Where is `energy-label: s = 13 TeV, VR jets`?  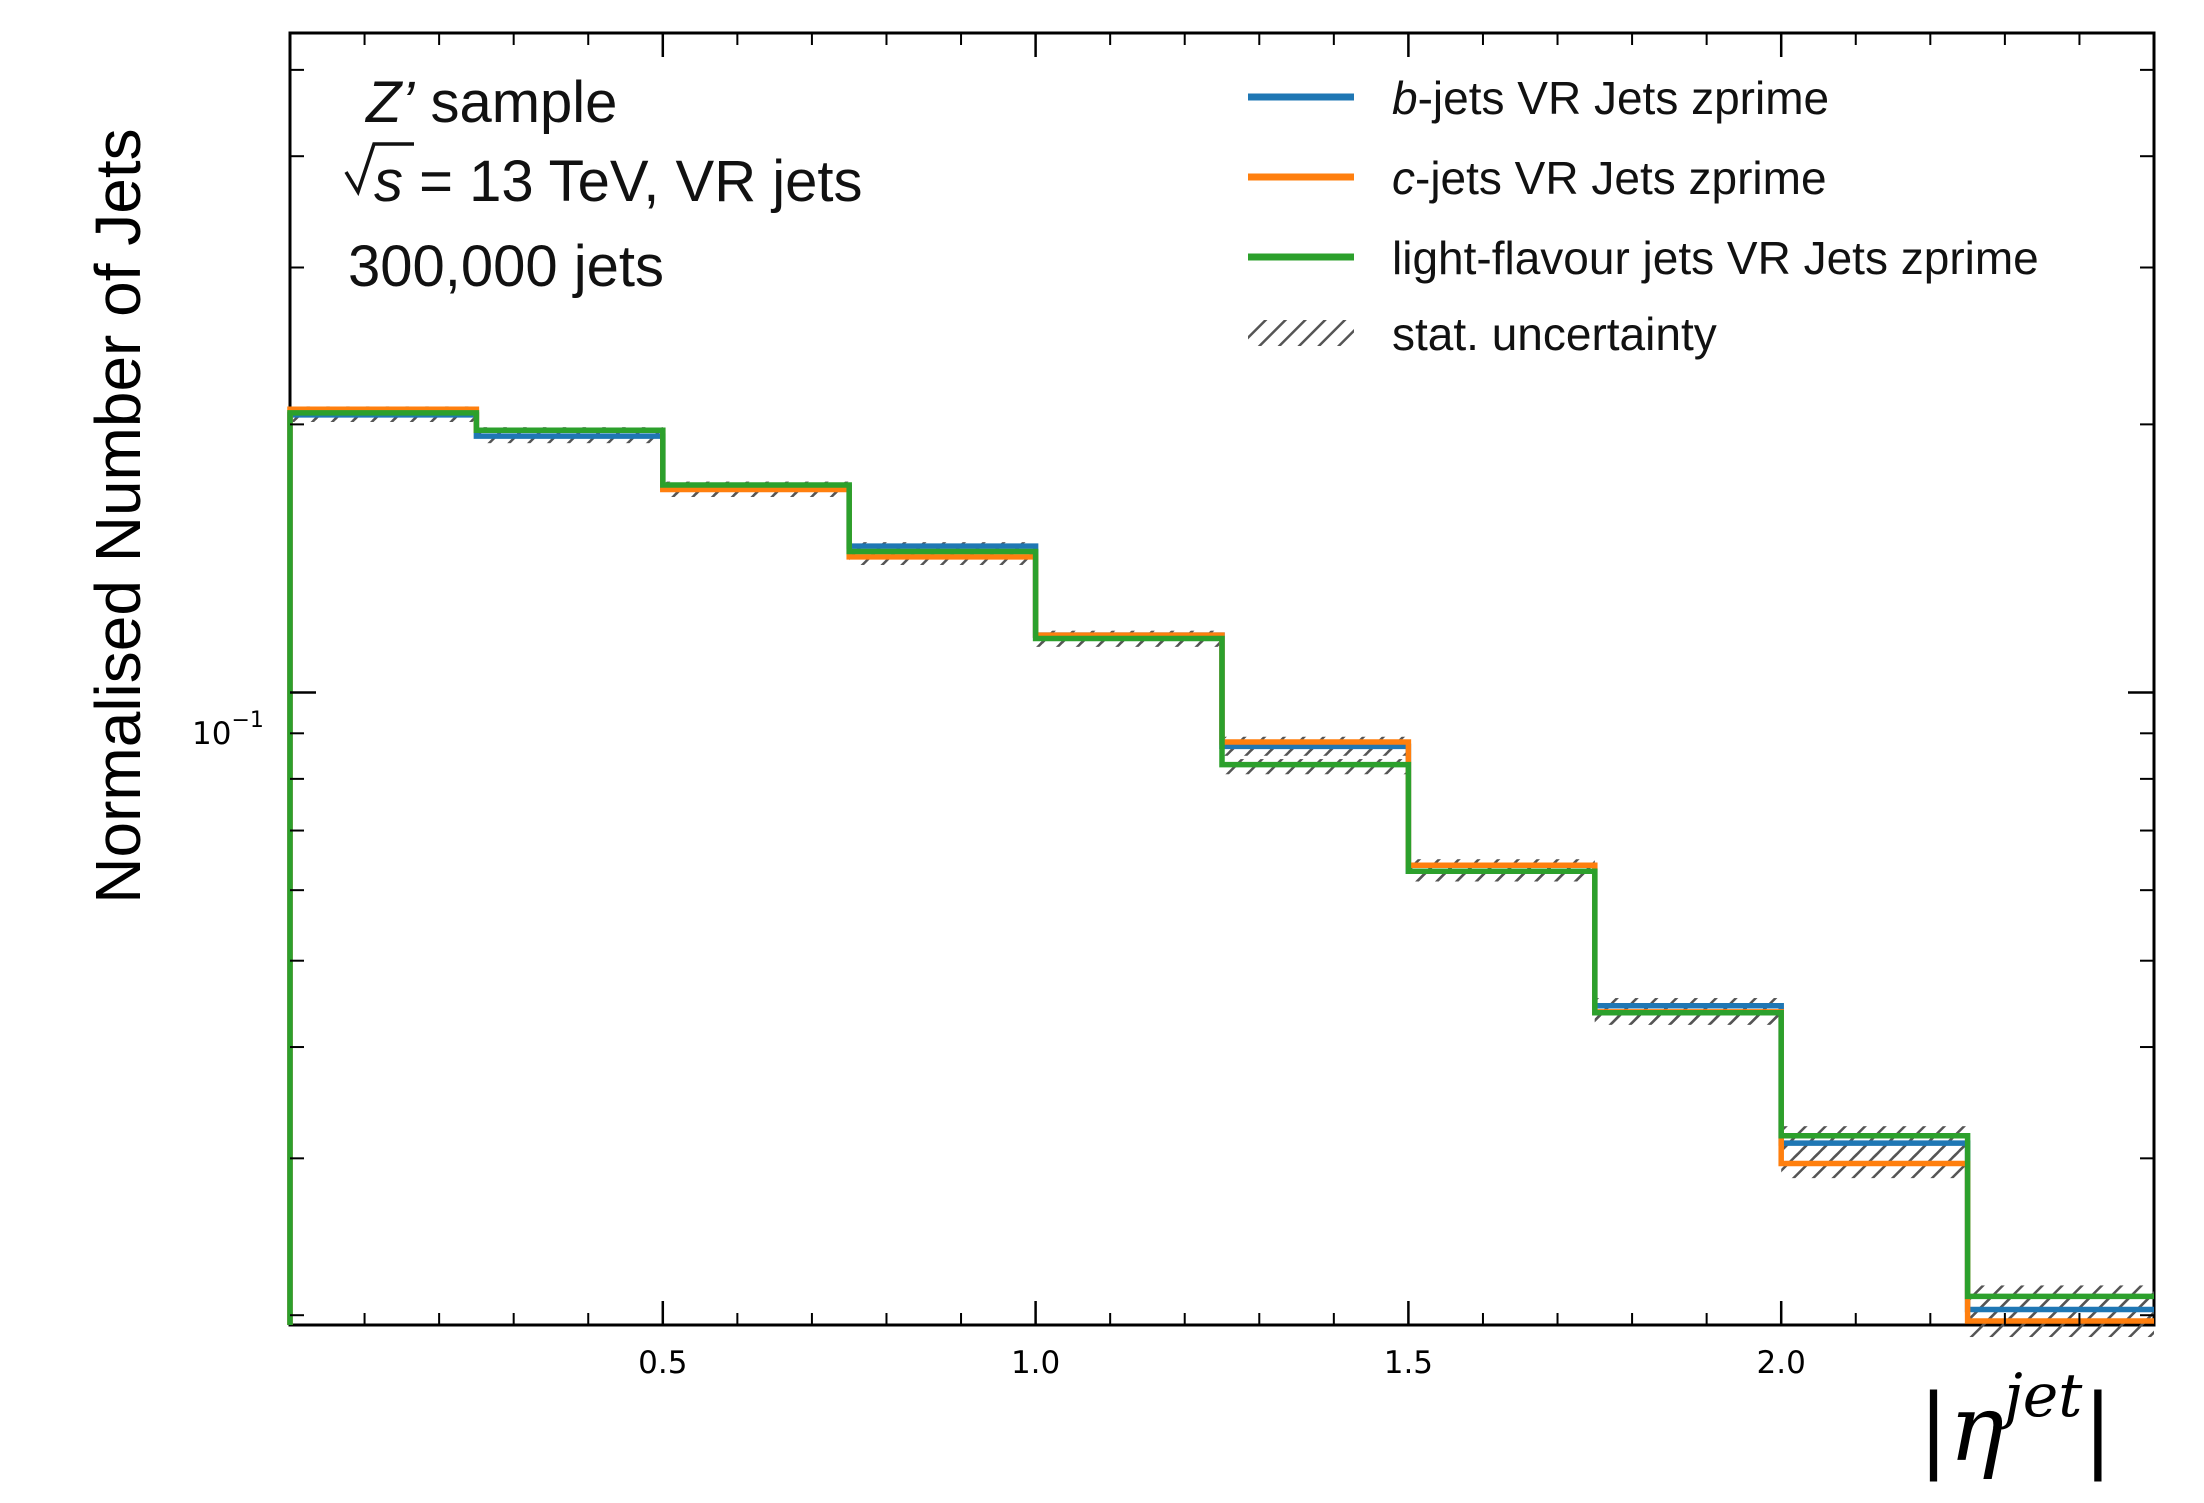 energy-label: s = 13 TeV, VR jets is located at coordinates (618, 181).